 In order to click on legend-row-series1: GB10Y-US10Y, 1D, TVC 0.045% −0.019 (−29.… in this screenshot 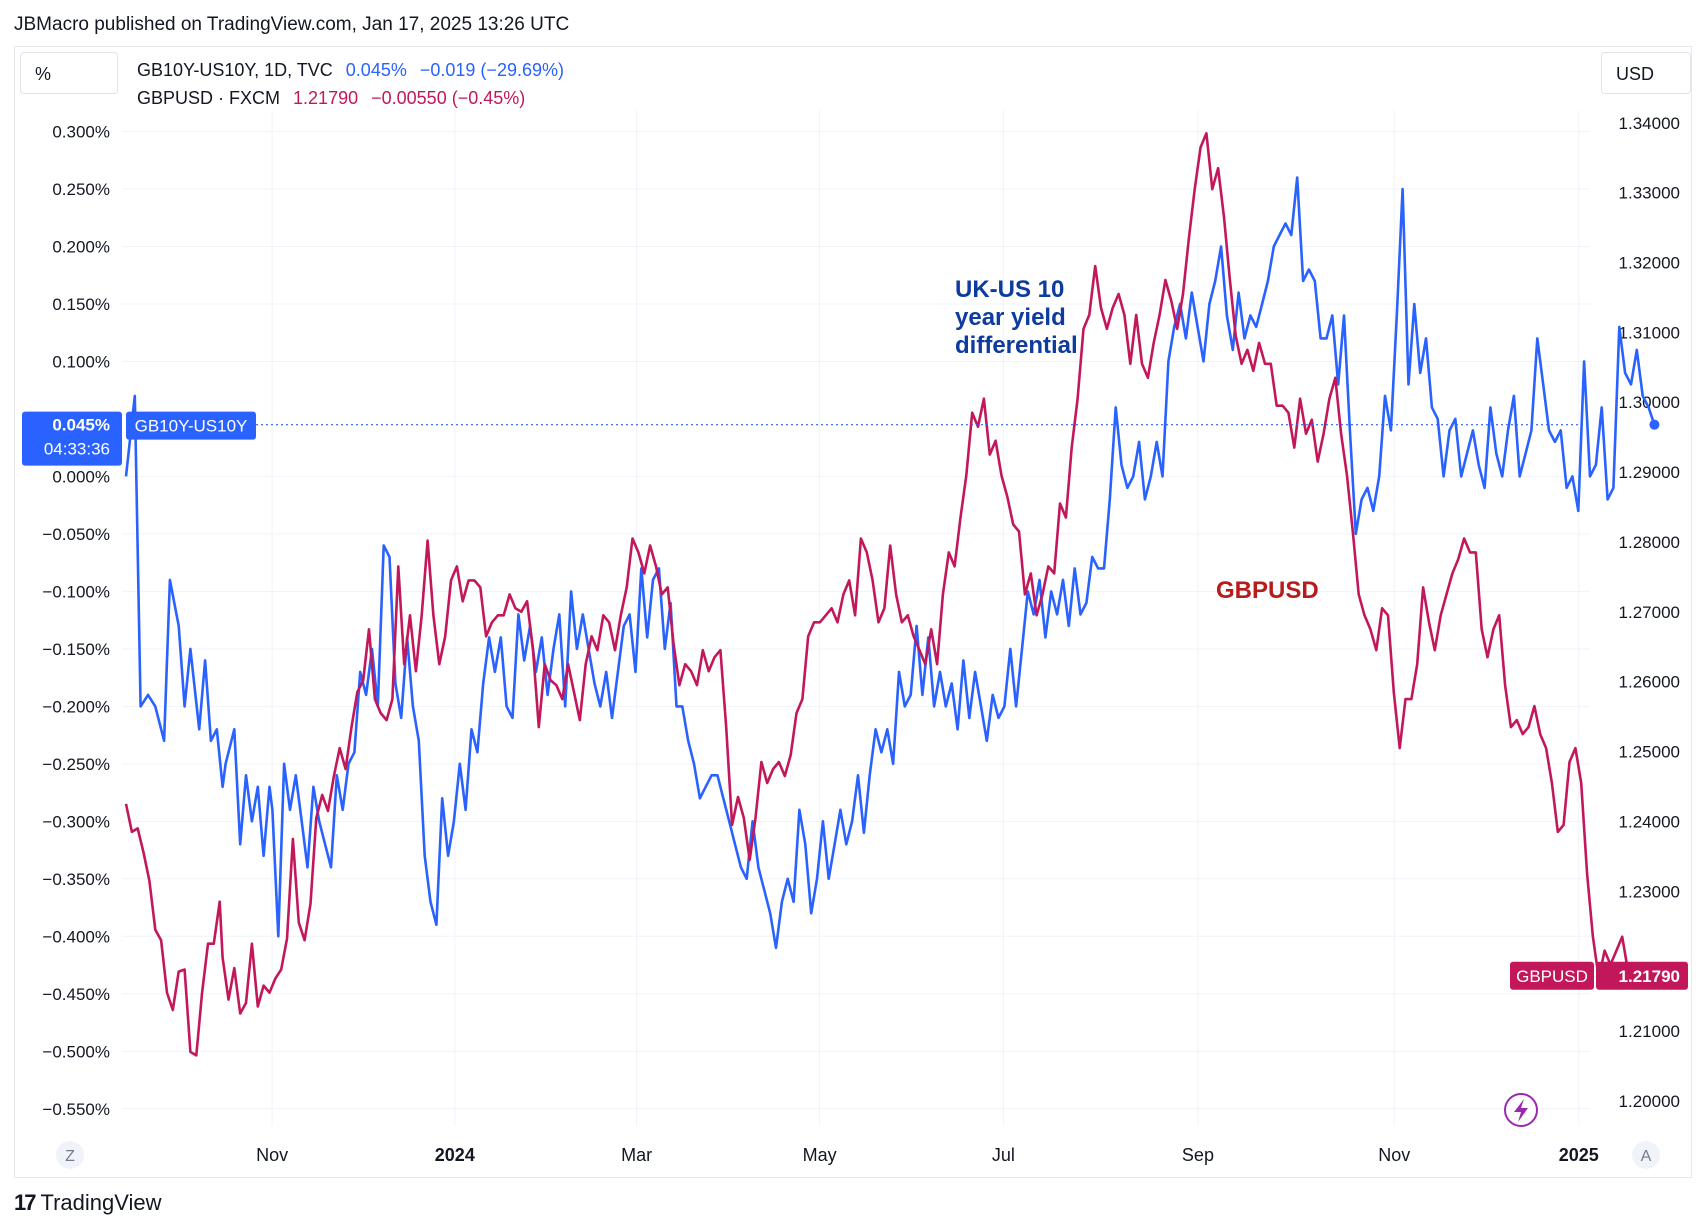, I will do `click(354, 70)`.